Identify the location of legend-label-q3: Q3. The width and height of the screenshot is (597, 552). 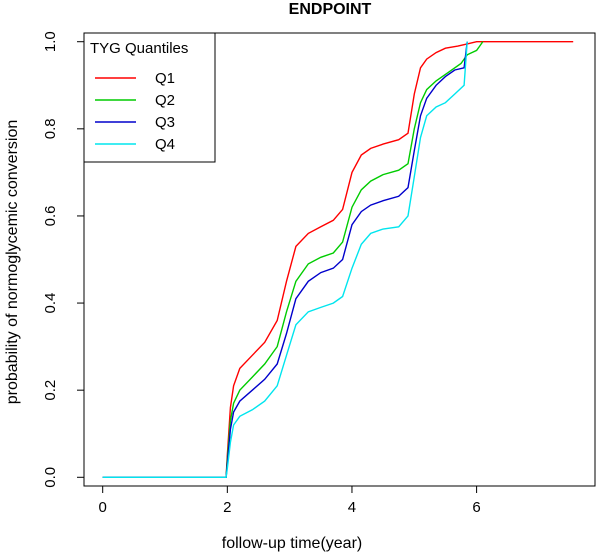
(165, 122).